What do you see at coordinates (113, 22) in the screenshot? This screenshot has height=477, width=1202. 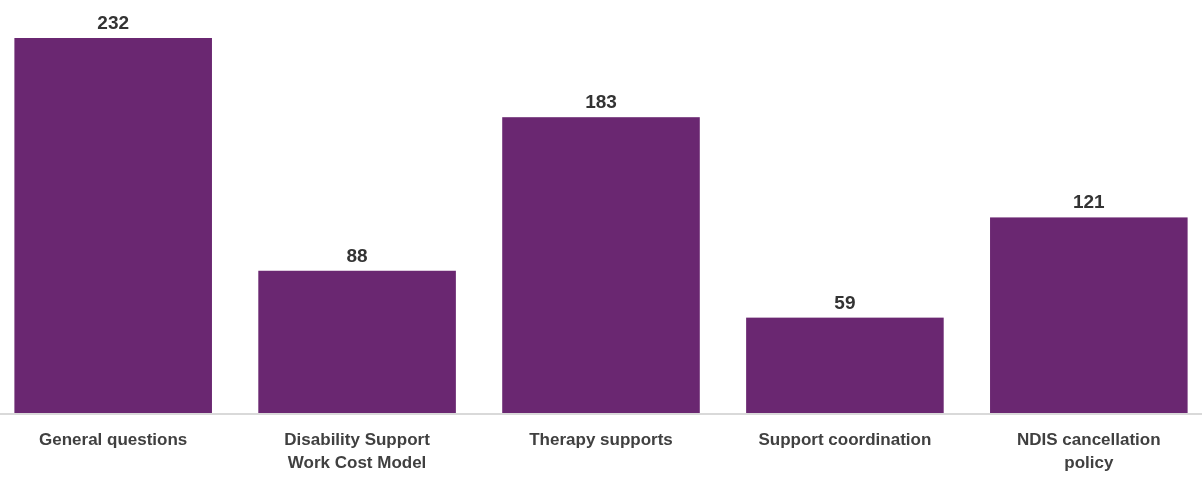 I see `data-label: 232` at bounding box center [113, 22].